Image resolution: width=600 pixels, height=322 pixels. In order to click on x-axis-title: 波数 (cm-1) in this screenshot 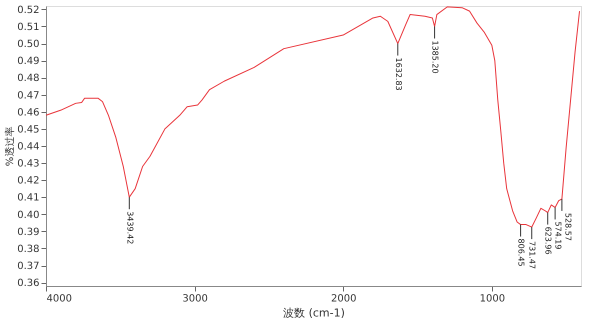, I will do `click(314, 313)`.